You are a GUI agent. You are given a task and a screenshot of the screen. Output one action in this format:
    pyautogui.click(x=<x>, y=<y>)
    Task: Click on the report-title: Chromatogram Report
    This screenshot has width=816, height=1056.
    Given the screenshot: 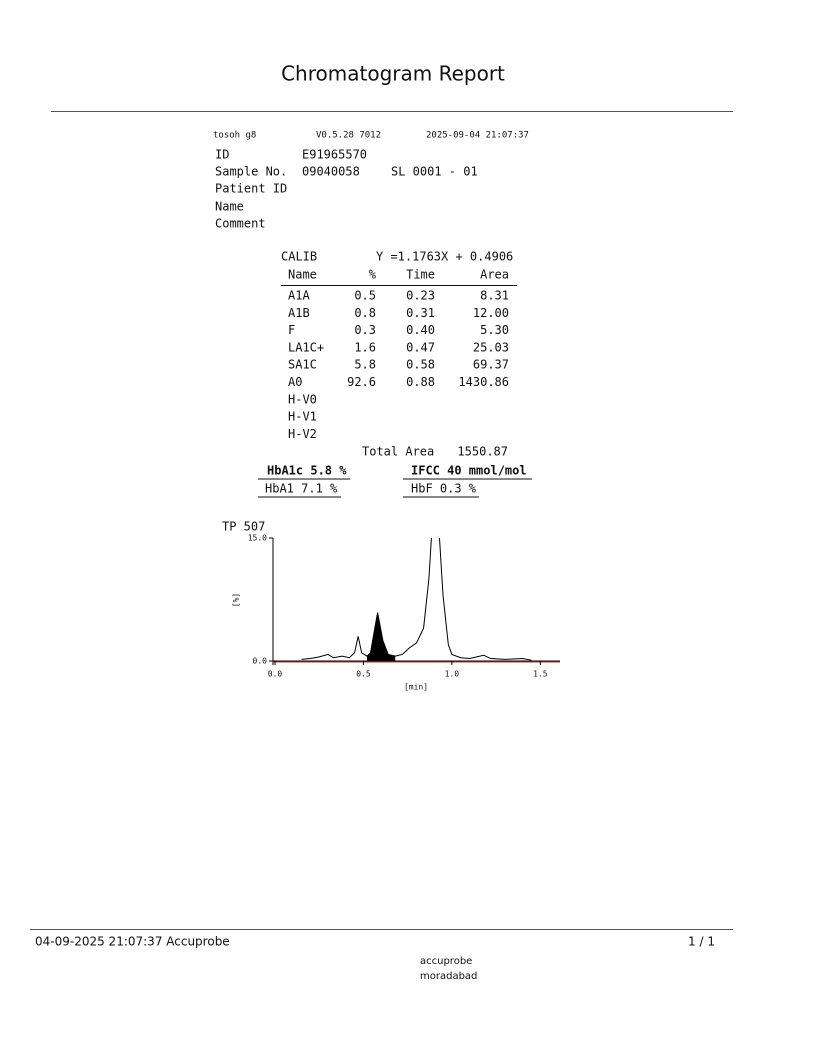 What is the action you would take?
    pyautogui.click(x=393, y=74)
    